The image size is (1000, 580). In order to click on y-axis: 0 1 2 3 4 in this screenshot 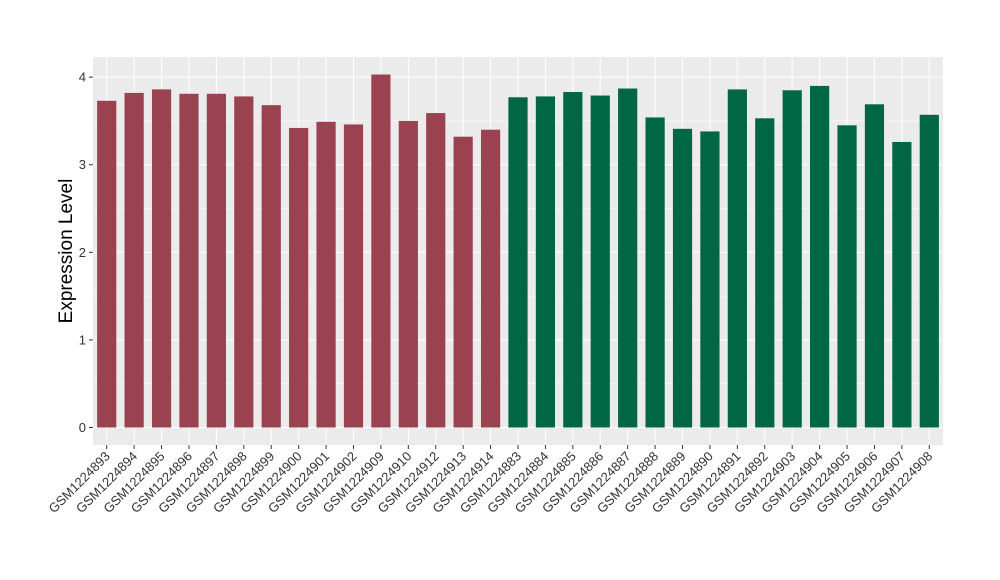, I will do `click(86, 252)`.